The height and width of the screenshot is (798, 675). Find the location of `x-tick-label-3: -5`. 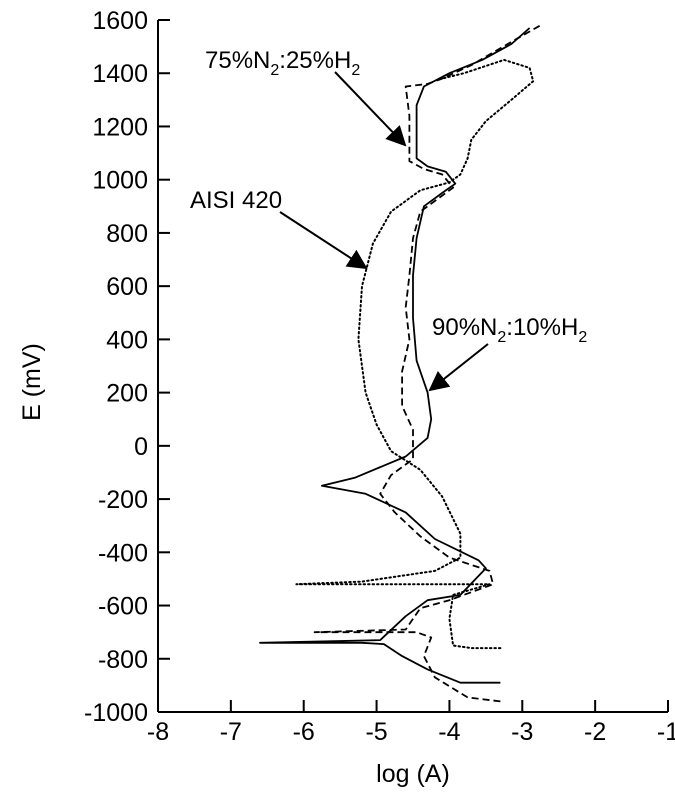

x-tick-label-3: -5 is located at coordinates (376, 732).